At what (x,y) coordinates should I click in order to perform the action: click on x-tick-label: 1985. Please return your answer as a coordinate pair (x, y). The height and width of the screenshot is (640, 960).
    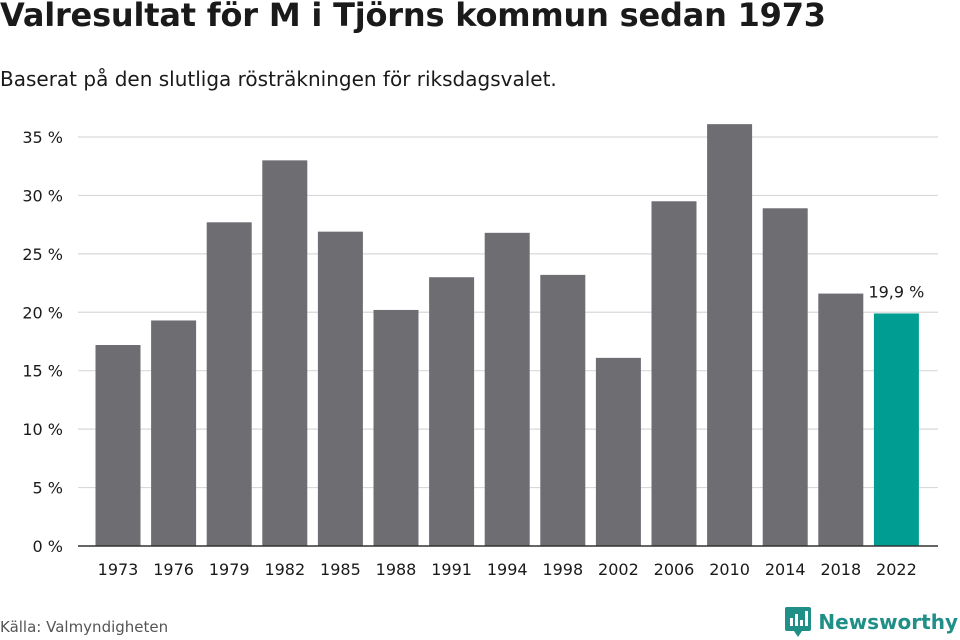
    Looking at the image, I should click on (340, 569).